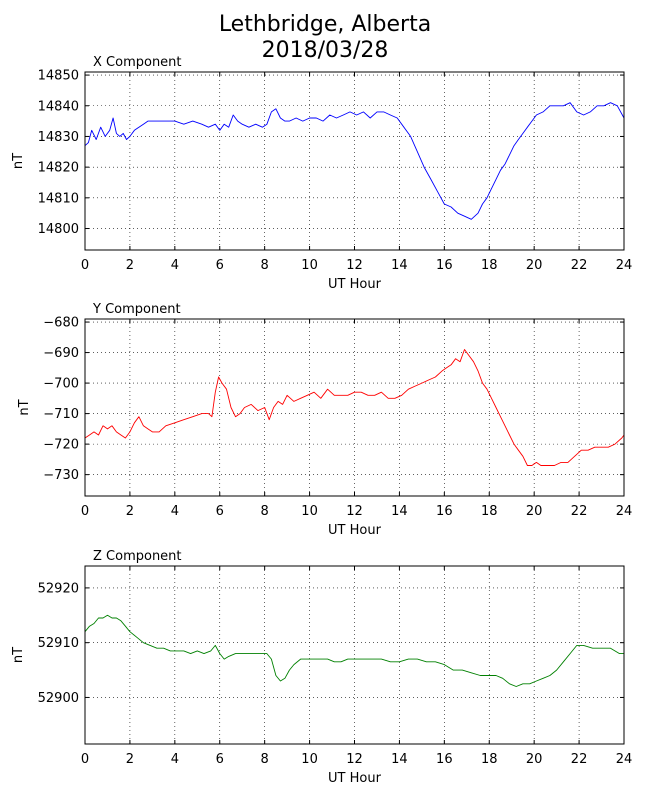  I want to click on y-xtick-label: 10, so click(309, 511).